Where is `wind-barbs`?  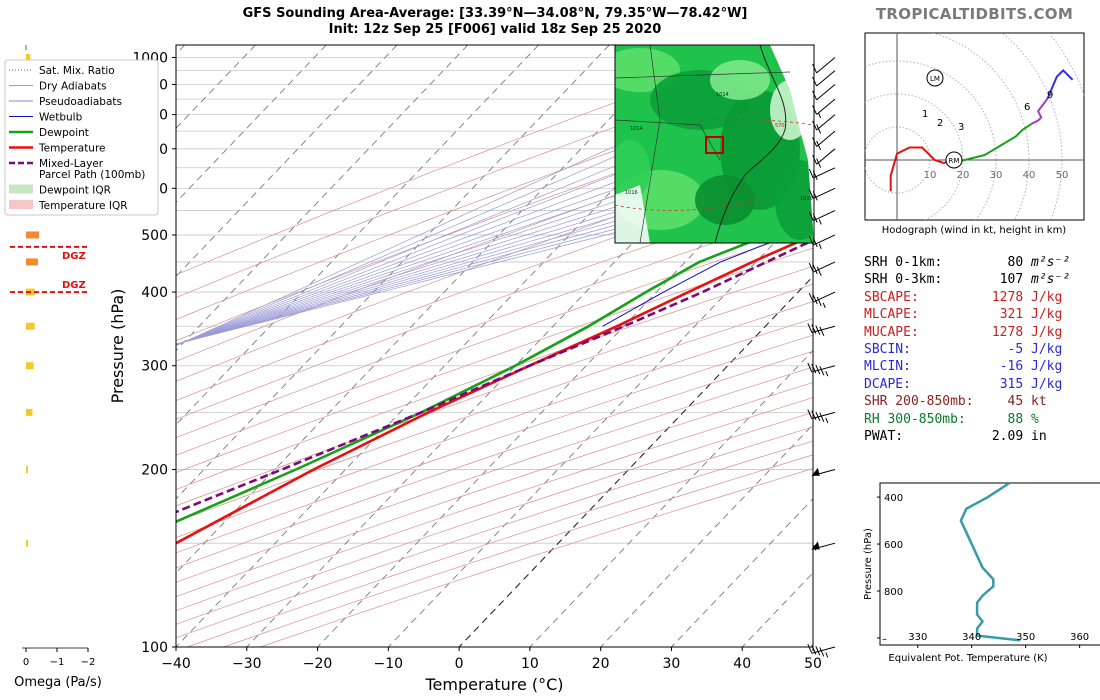
wind-barbs is located at coordinates (821, 357).